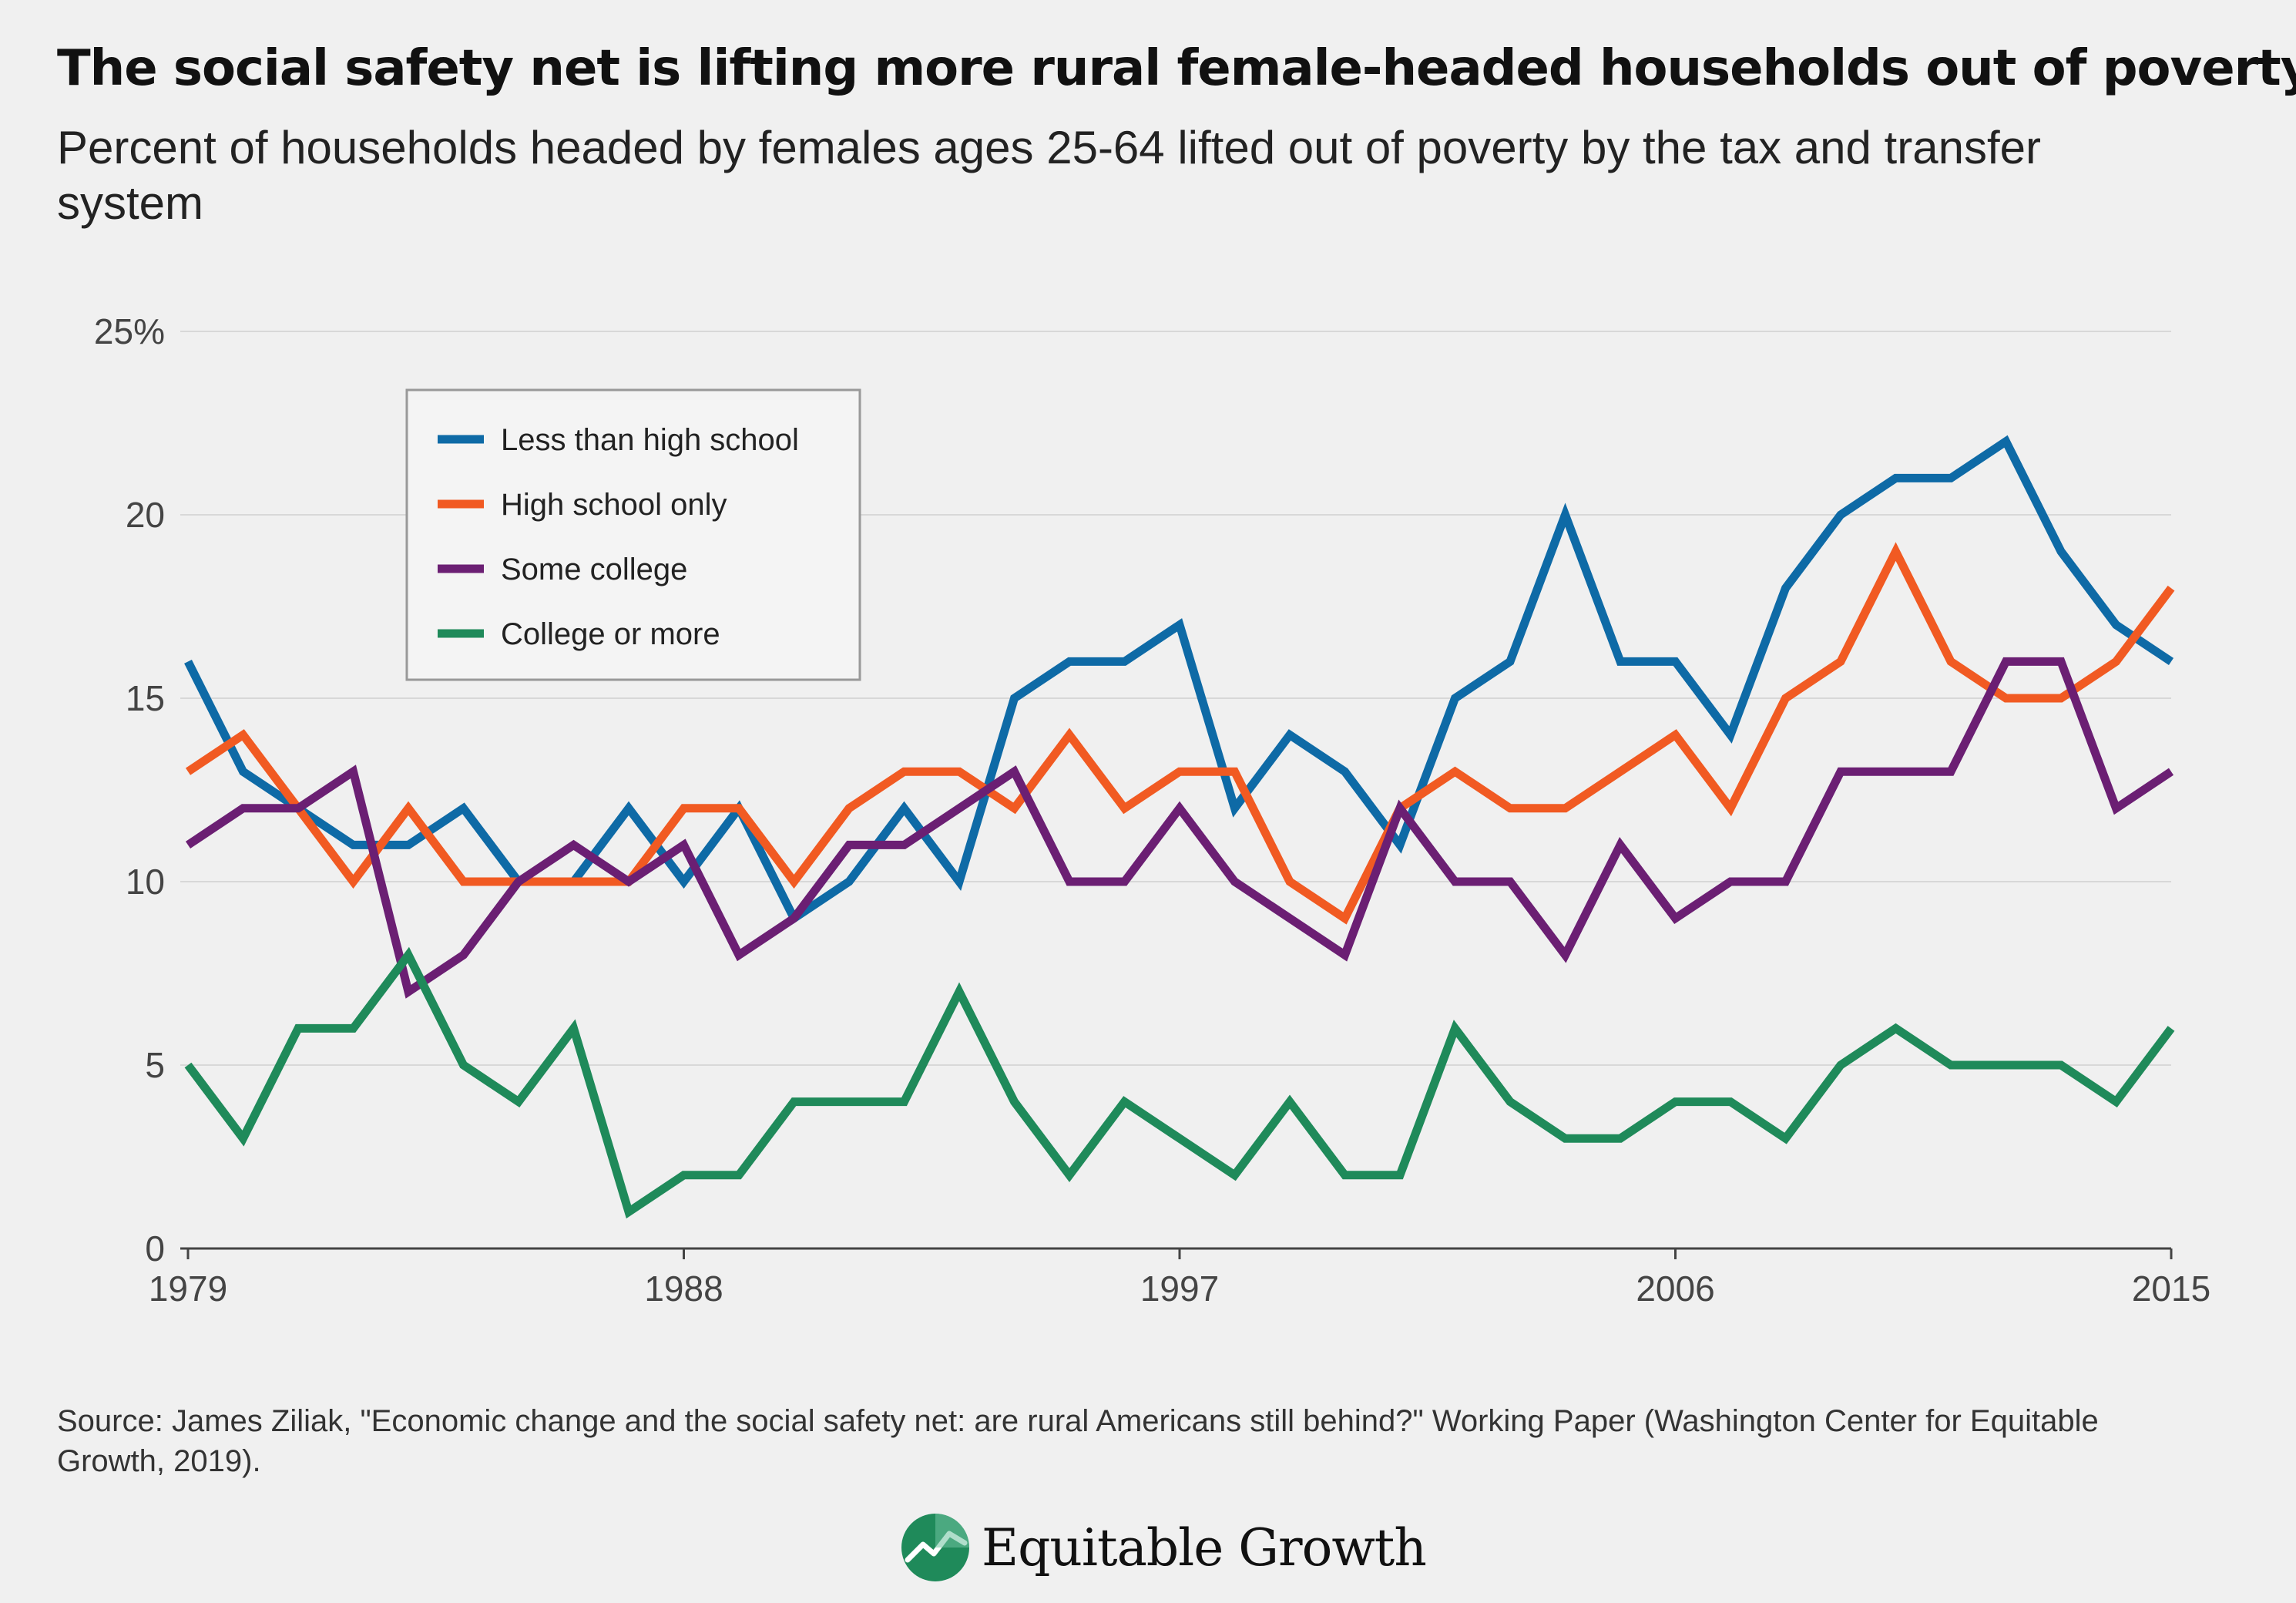  What do you see at coordinates (188, 1289) in the screenshot?
I see `x-tick-label: 1979` at bounding box center [188, 1289].